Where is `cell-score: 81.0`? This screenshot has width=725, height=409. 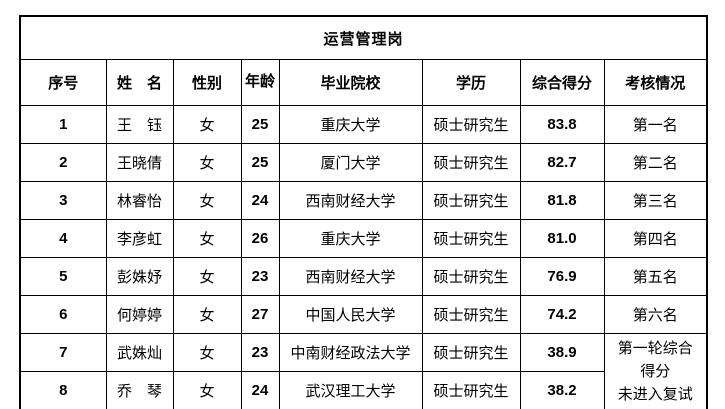
cell-score: 81.0 is located at coordinates (562, 238).